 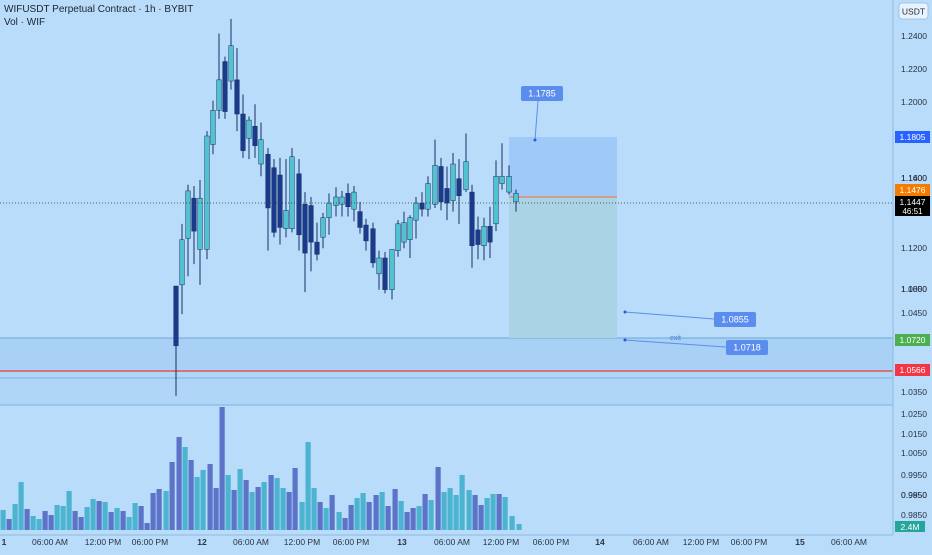 I want to click on price-tag: 1.0720, so click(x=912, y=340).